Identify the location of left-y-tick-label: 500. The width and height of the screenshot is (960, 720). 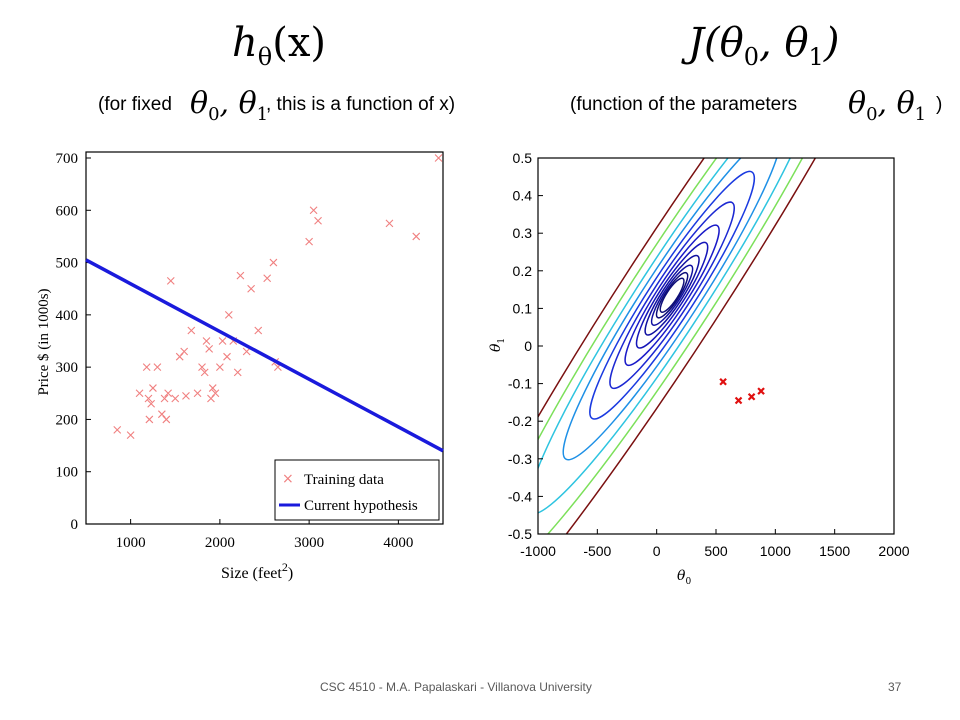
(67, 264).